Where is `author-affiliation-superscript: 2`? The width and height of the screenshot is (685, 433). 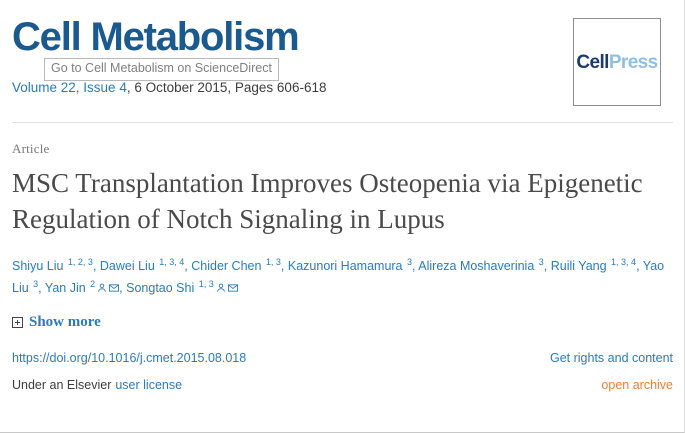
author-affiliation-superscript: 2 is located at coordinates (93, 284).